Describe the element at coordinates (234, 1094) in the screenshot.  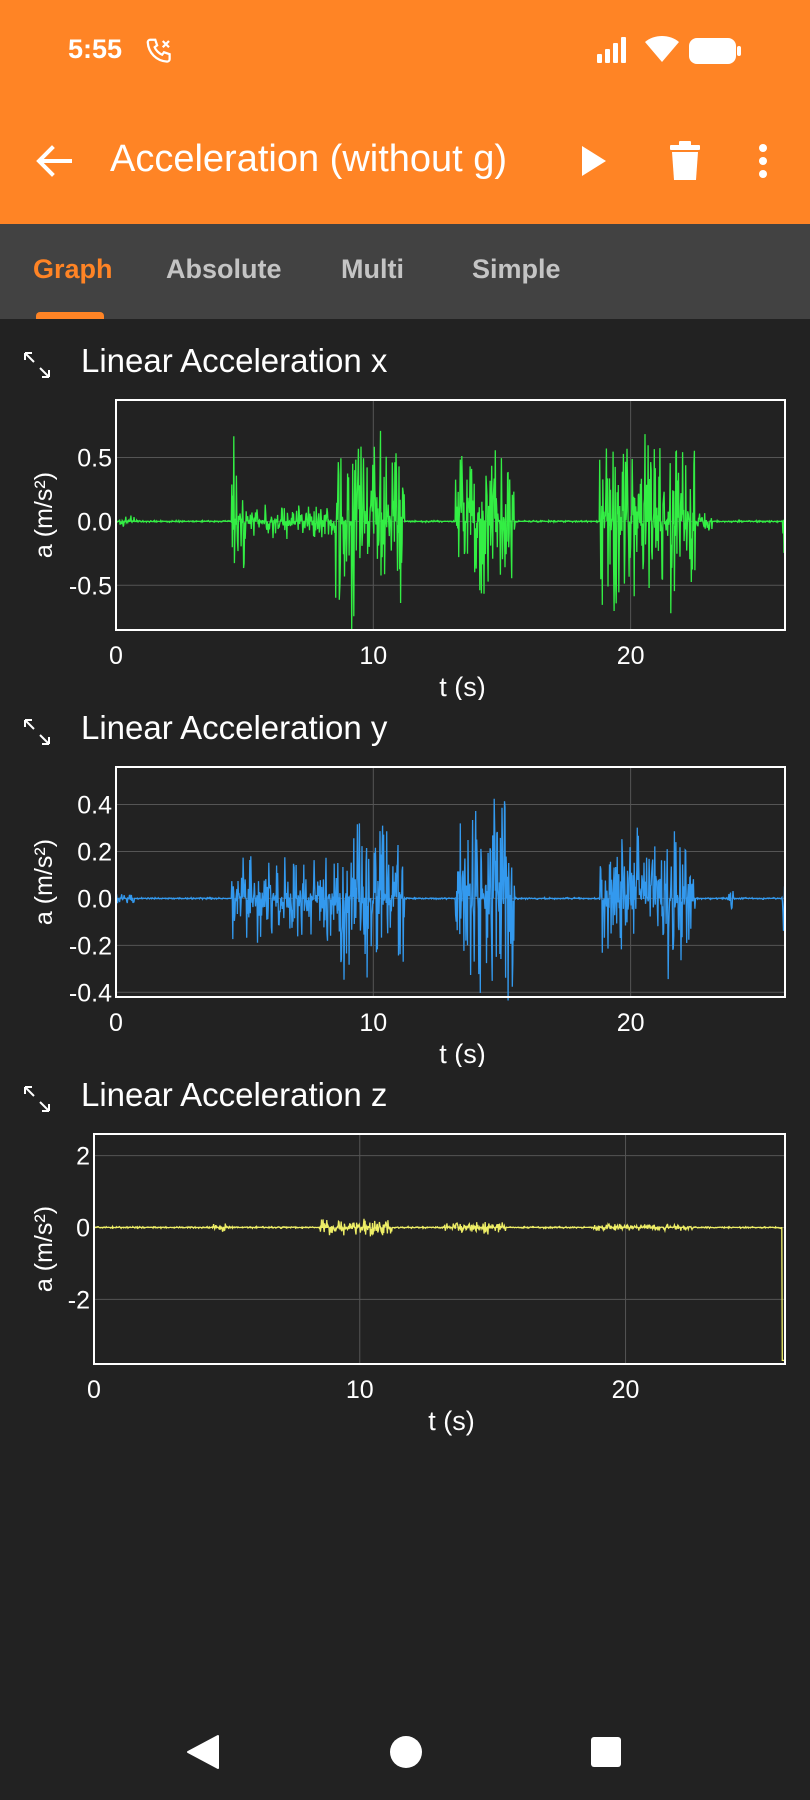
I see `graph-title: Linear Acceleration z` at that location.